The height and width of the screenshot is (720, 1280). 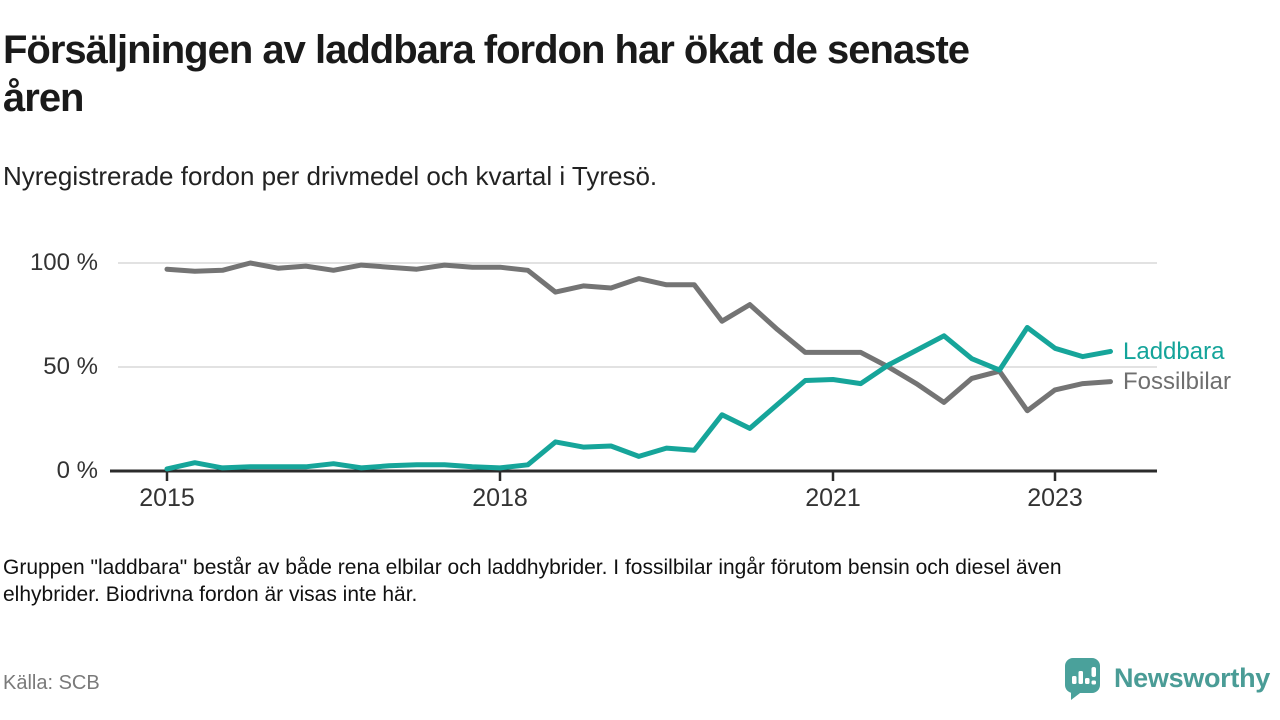 I want to click on brand-name: Newsworthy, so click(x=1191, y=677).